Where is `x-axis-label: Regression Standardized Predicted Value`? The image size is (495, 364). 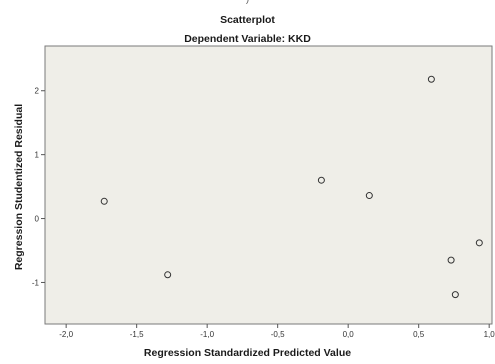
x-axis-label: Regression Standardized Predicted Value is located at coordinates (247, 353).